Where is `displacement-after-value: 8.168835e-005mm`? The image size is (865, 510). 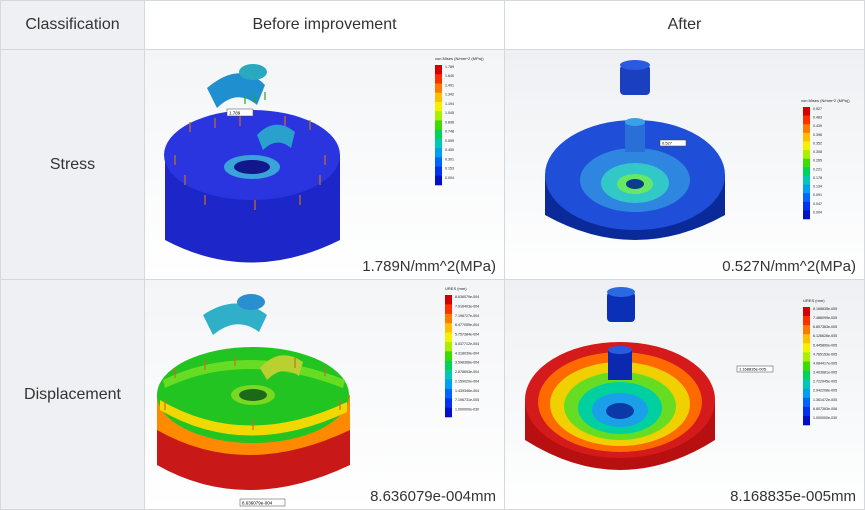 displacement-after-value: 8.168835e-005mm is located at coordinates (793, 496).